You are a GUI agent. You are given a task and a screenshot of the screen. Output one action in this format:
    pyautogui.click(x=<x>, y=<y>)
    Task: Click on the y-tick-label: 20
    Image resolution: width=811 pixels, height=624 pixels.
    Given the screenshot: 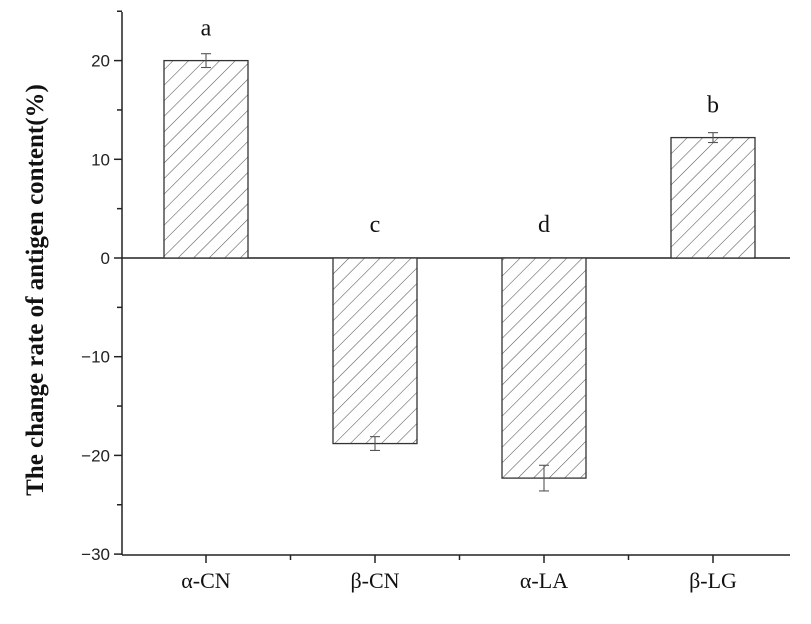 What is the action you would take?
    pyautogui.click(x=100, y=61)
    